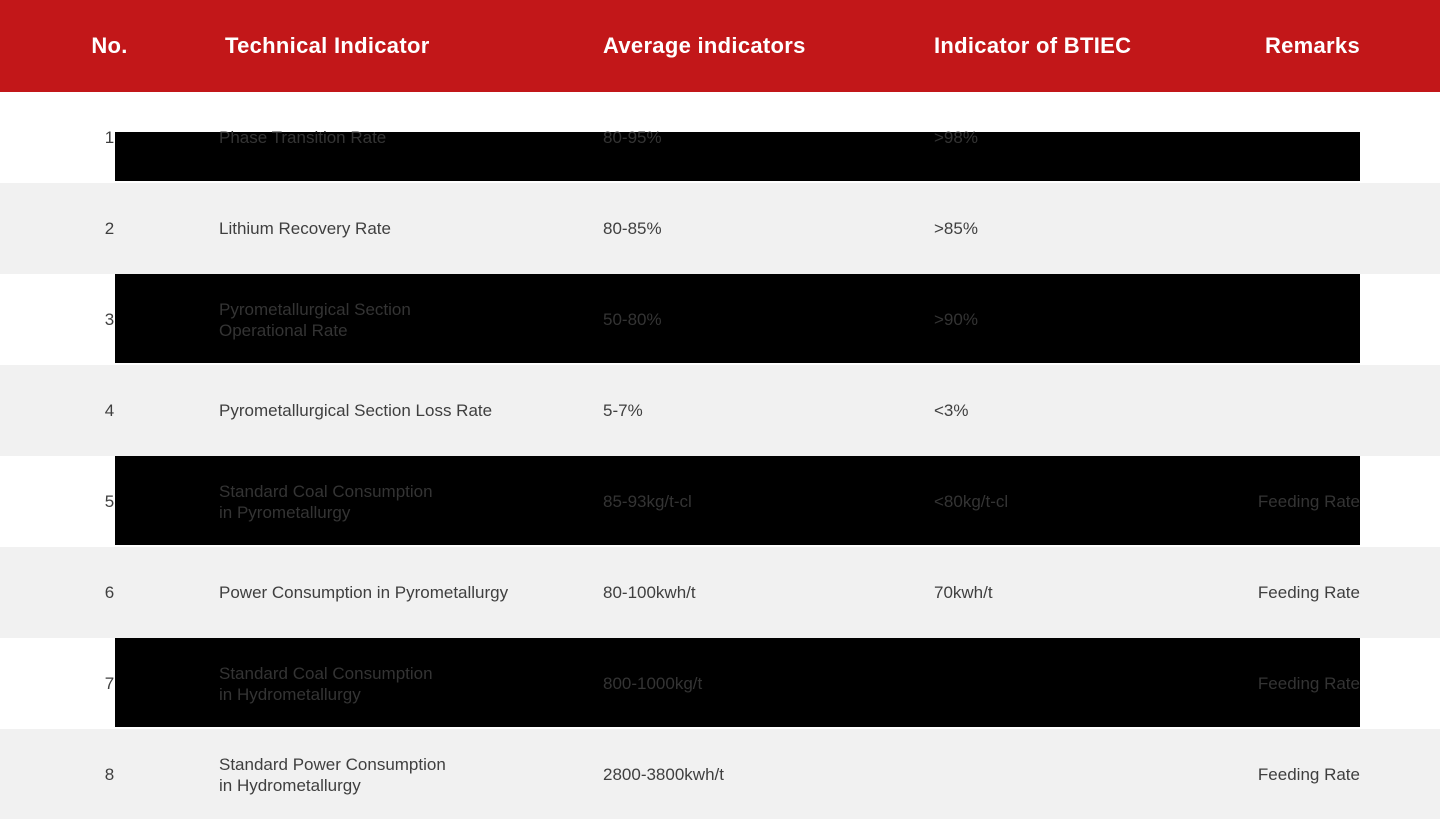 The width and height of the screenshot is (1440, 819). What do you see at coordinates (647, 501) in the screenshot?
I see `cell-average: 85-93kg/t-cl` at bounding box center [647, 501].